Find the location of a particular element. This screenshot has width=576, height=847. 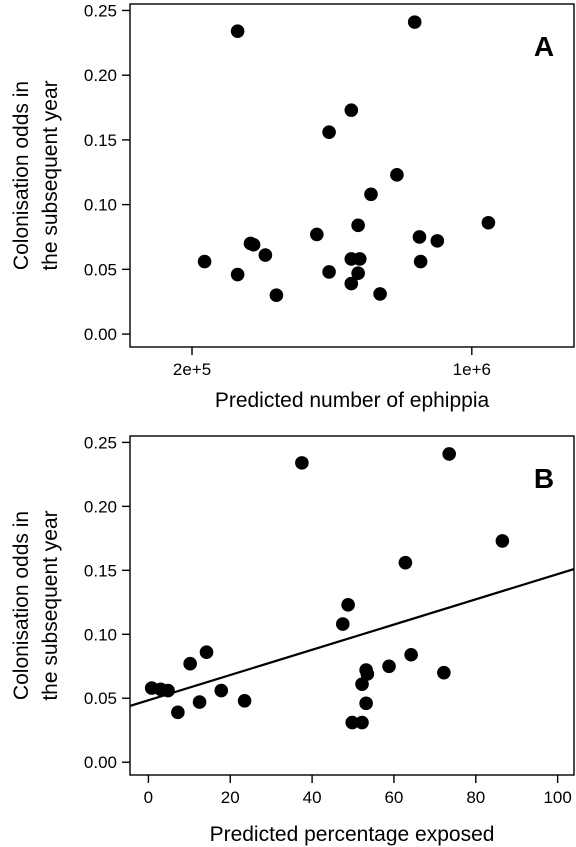

panel-label: B is located at coordinates (544, 478).